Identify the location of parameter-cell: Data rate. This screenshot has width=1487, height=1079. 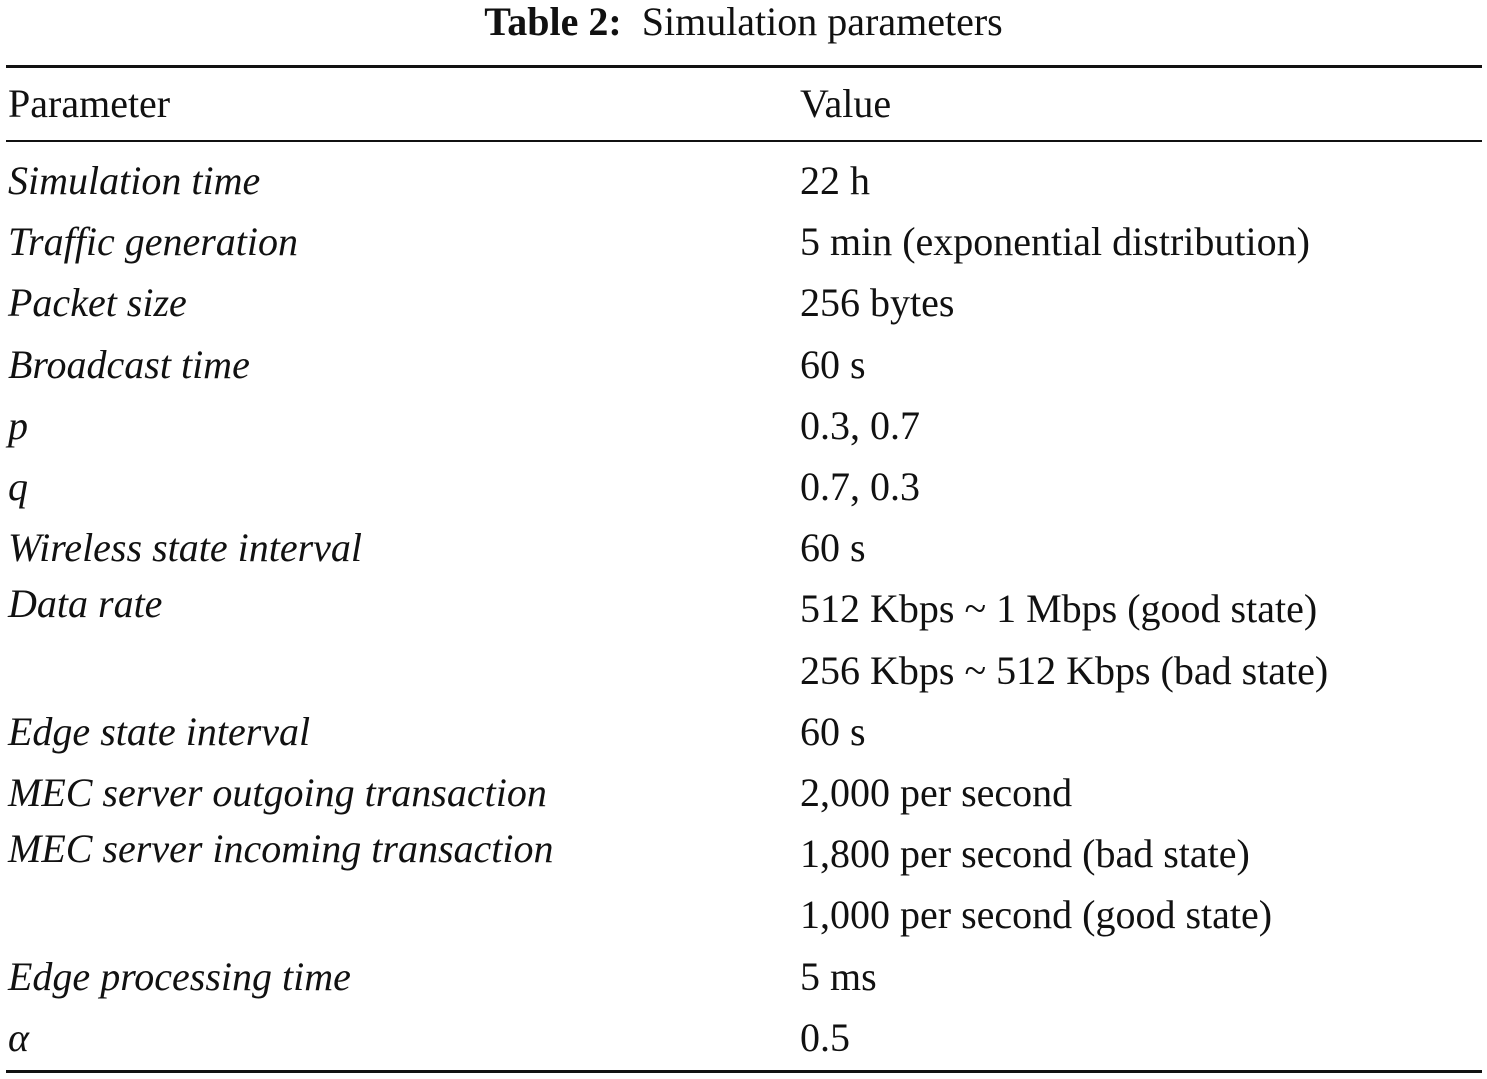
(85, 604).